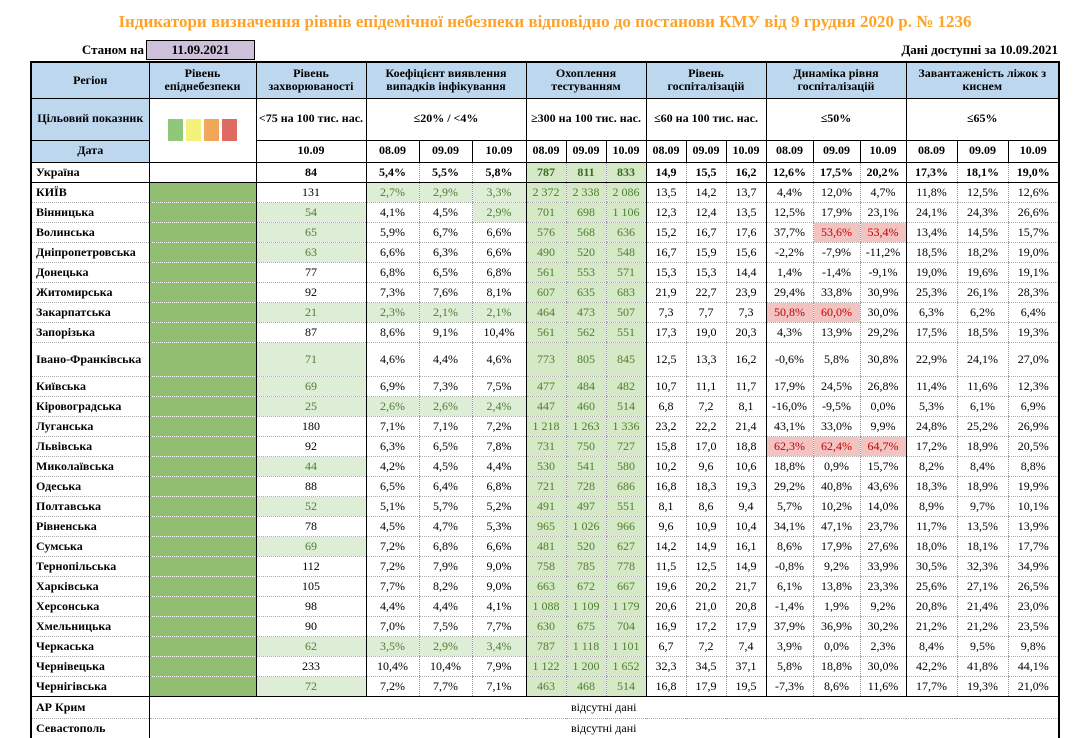 Image resolution: width=1085 pixels, height=738 pixels. Describe the element at coordinates (882, 646) in the screenshot. I see `dynamics-cell: 2,3%` at that location.